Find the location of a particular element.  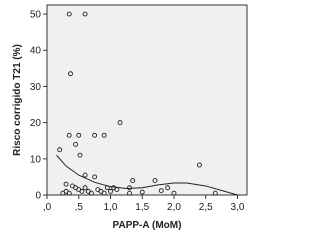

y-tick-label: 50 is located at coordinates (36, 15).